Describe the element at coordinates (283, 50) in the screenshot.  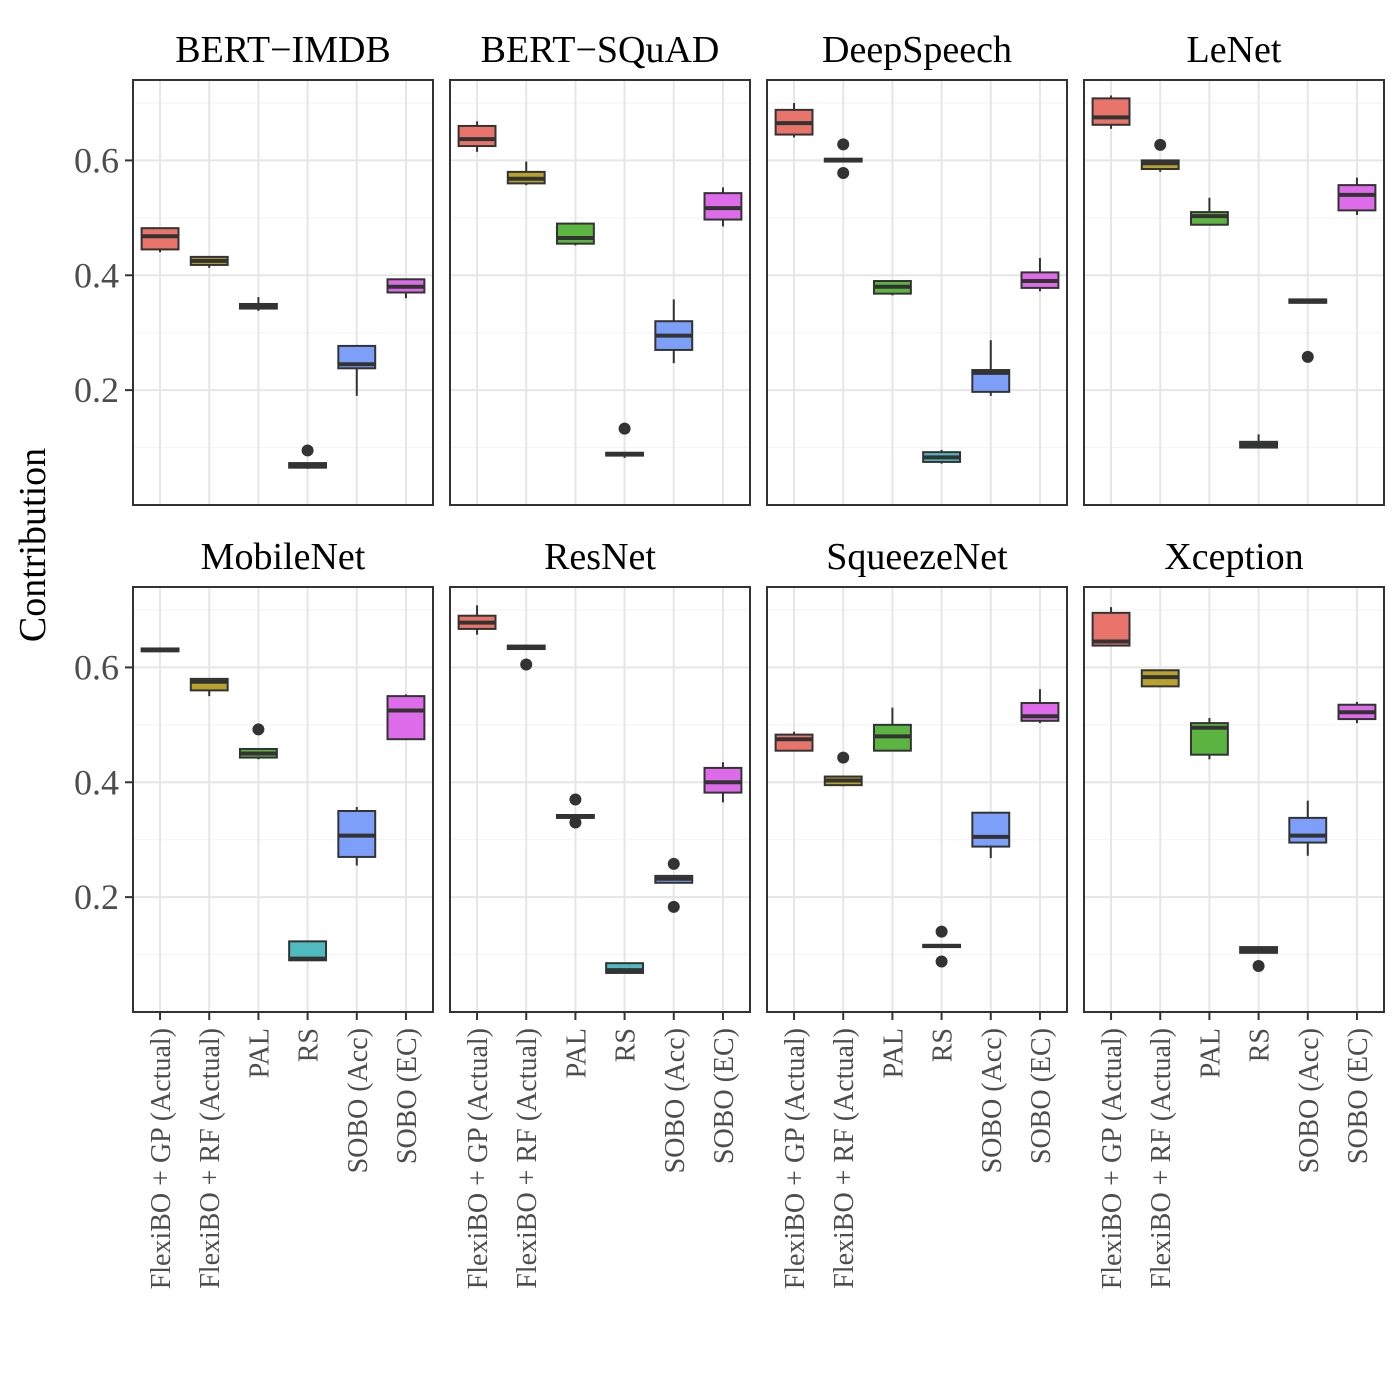
I see `facet-title: BERT−IMDB` at that location.